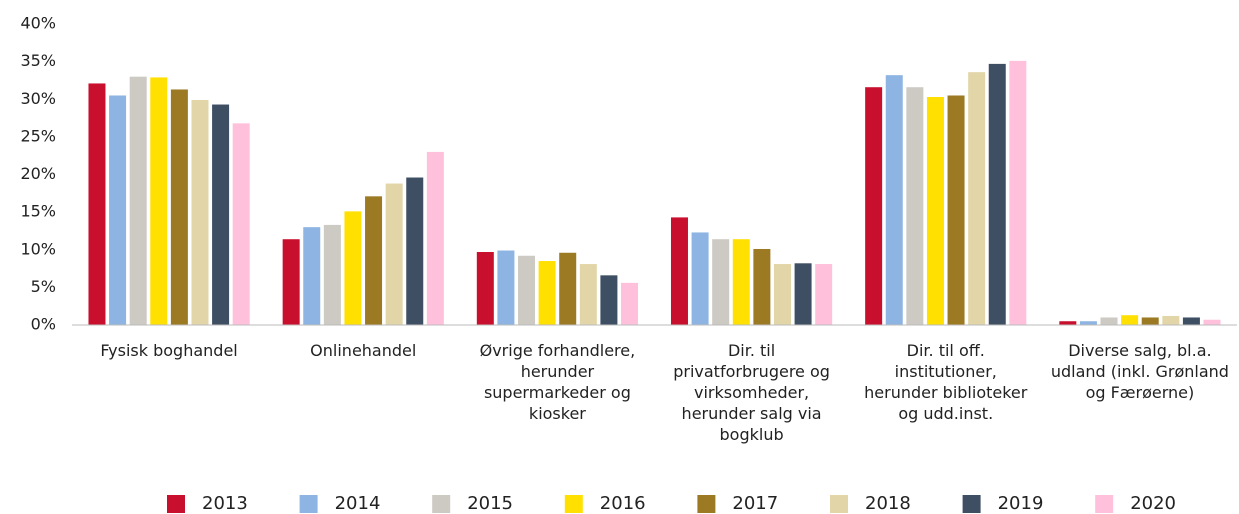  I want to click on y-tick-label: 20%, so click(38, 173).